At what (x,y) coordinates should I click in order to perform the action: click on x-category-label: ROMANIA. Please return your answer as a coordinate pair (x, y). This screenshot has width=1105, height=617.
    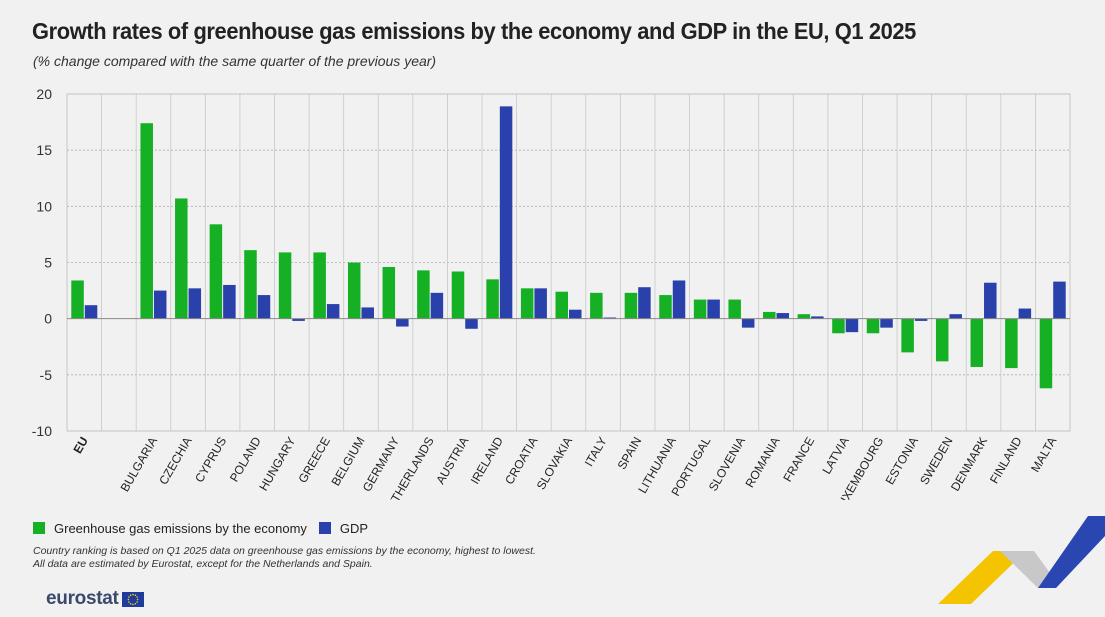
    Looking at the image, I should click on (762, 463).